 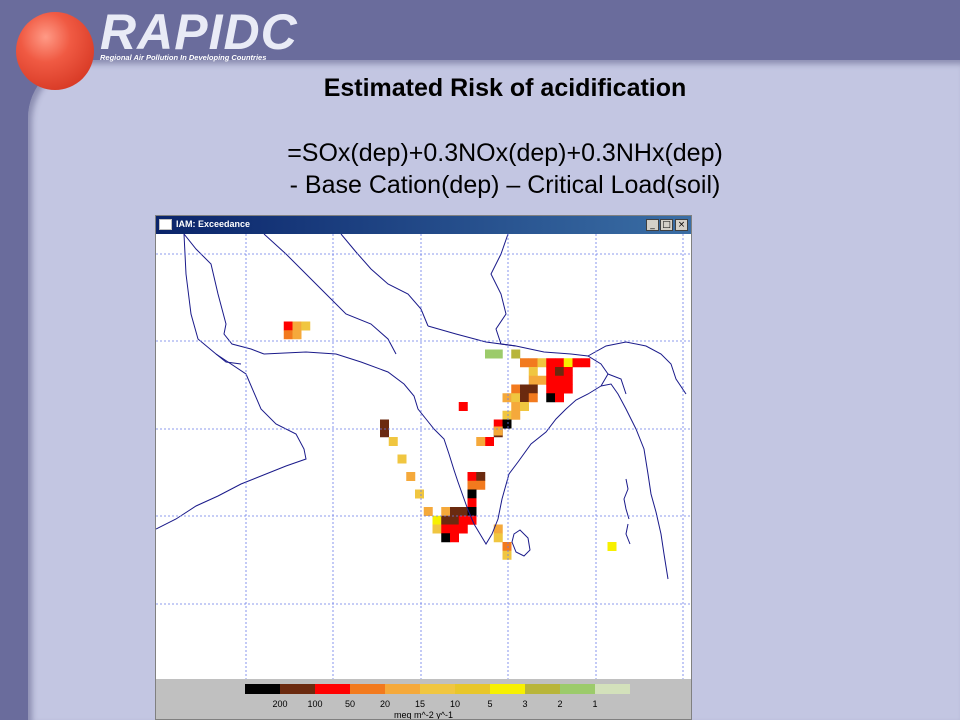 What do you see at coordinates (419, 704) in the screenshot?
I see `legend-tick-label: 15` at bounding box center [419, 704].